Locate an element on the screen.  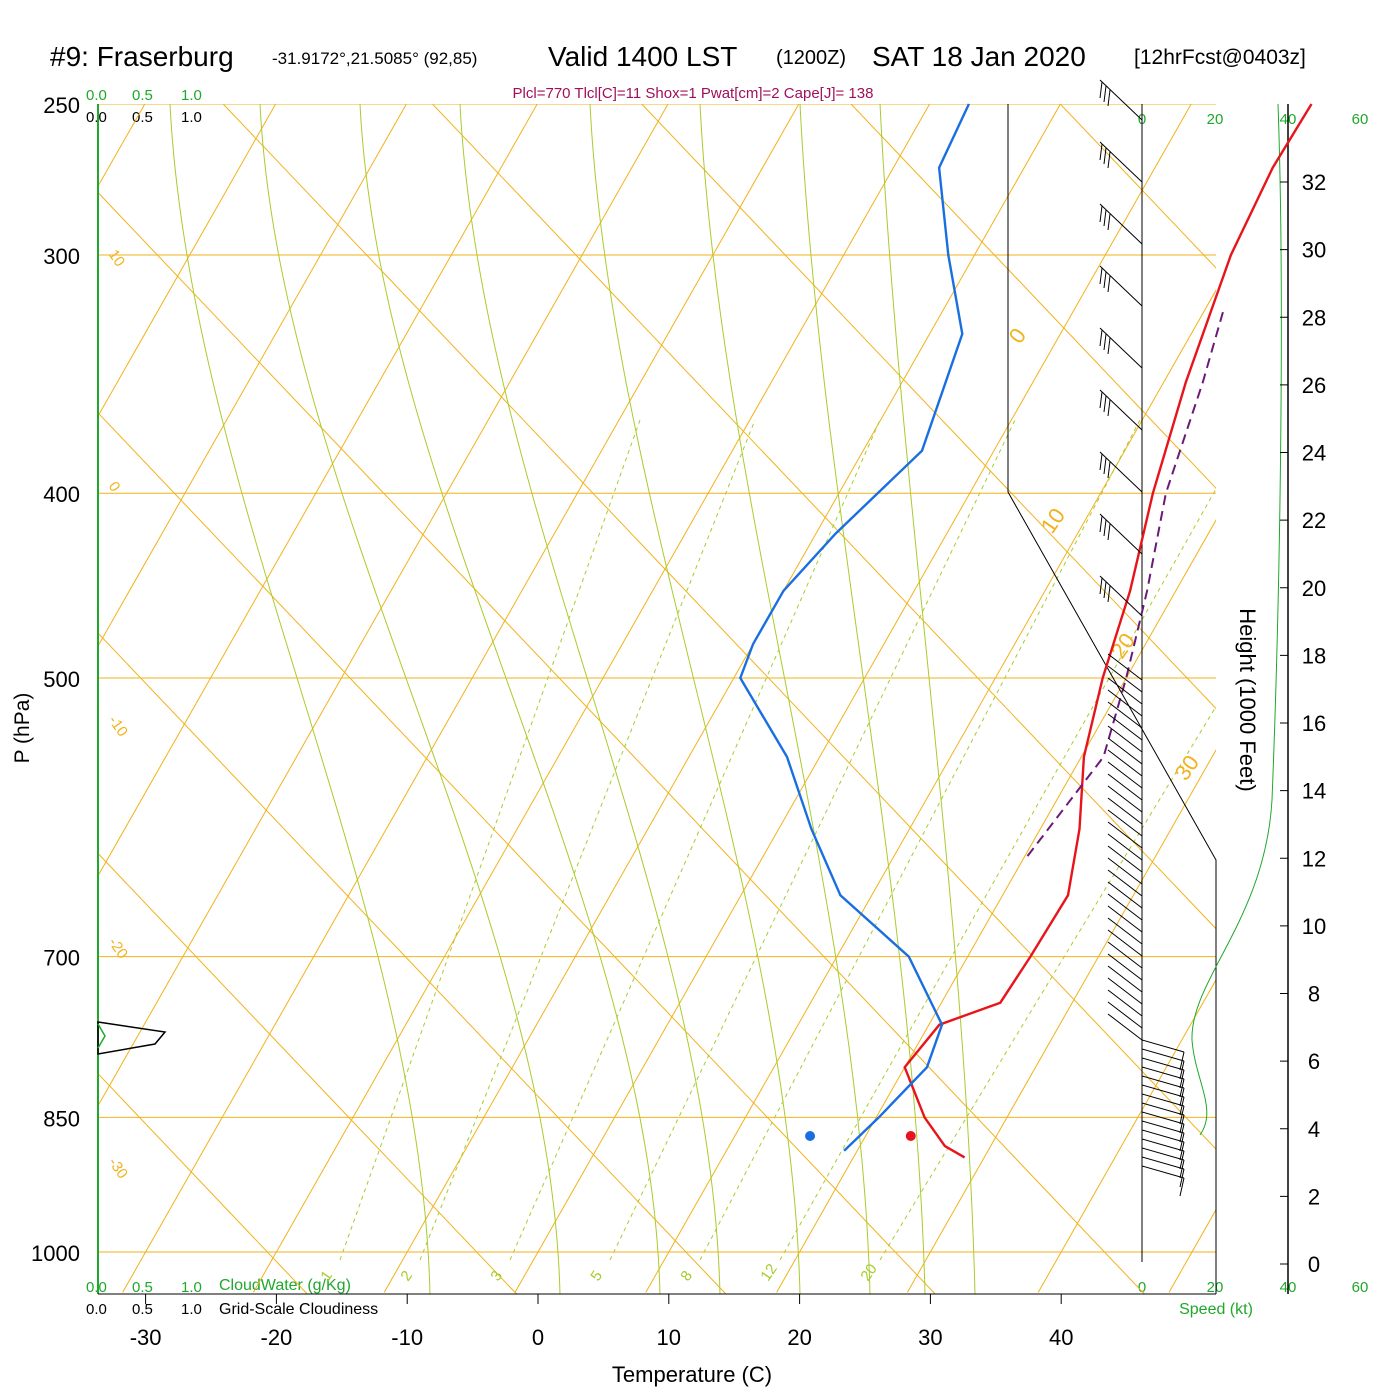
mixing-ratio-line is located at coordinates (1047, 983).